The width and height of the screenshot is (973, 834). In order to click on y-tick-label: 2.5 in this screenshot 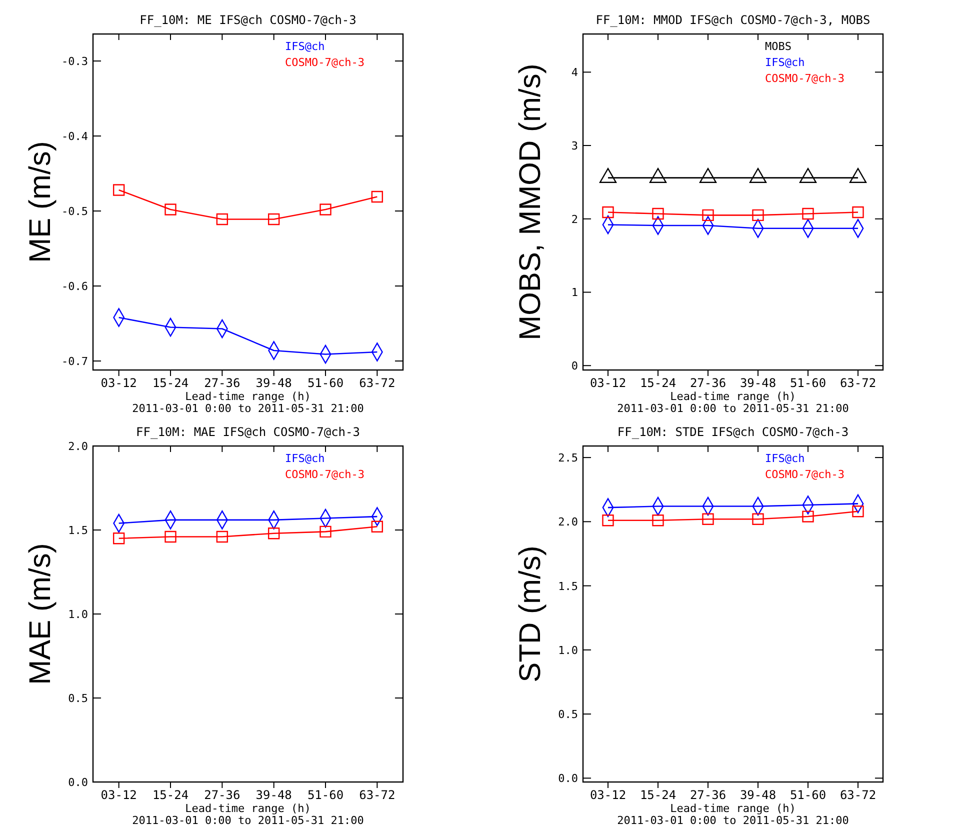, I will do `click(568, 458)`.